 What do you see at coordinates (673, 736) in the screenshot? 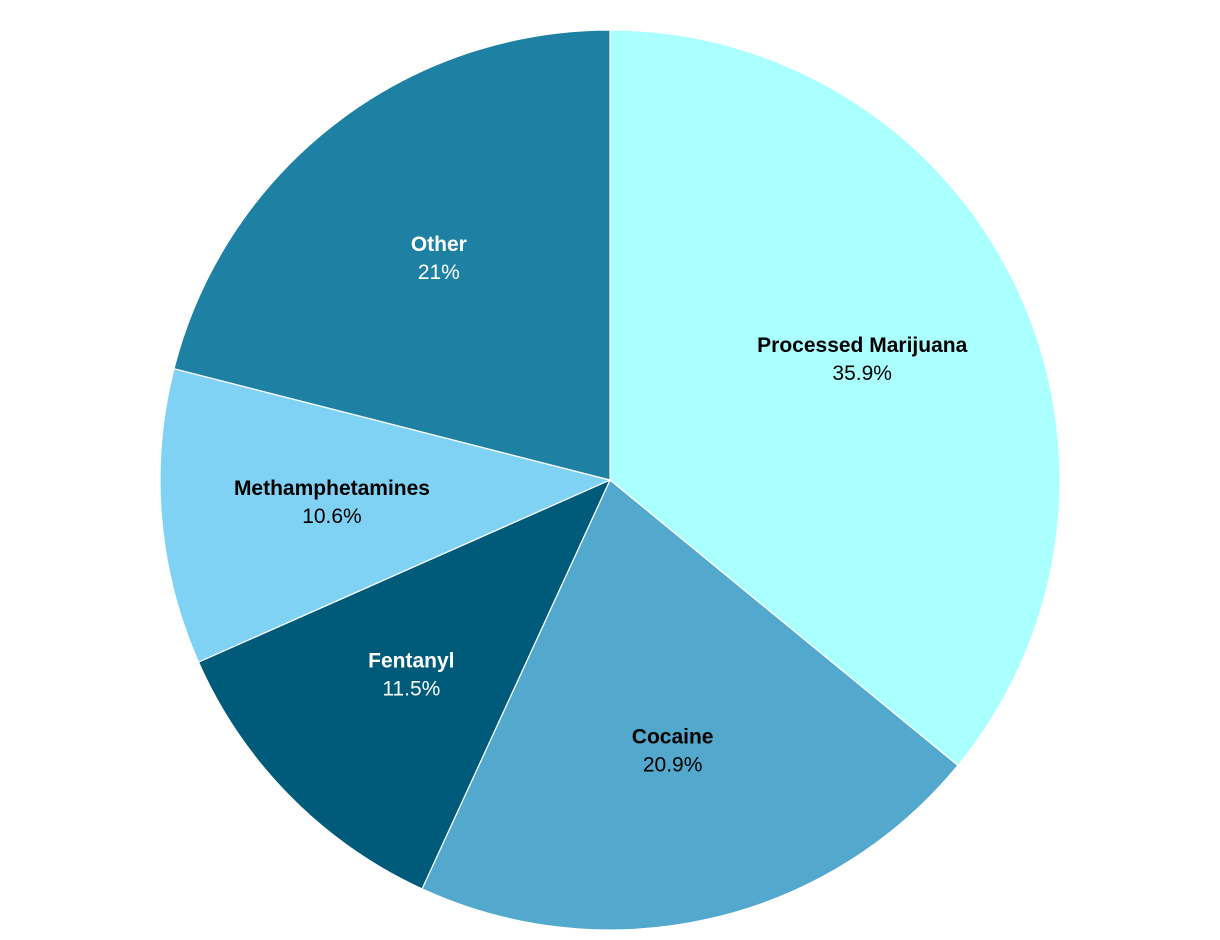
I see `slice-label: Cocaine` at bounding box center [673, 736].